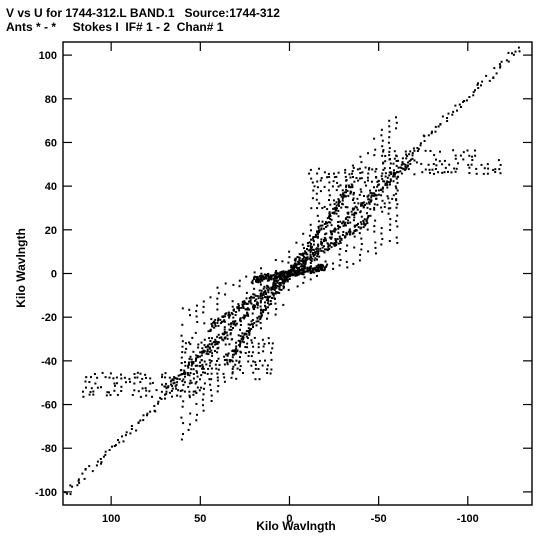 Image resolution: width=540 pixels, height=541 pixels. I want to click on x-tick-label: -50, so click(379, 519).